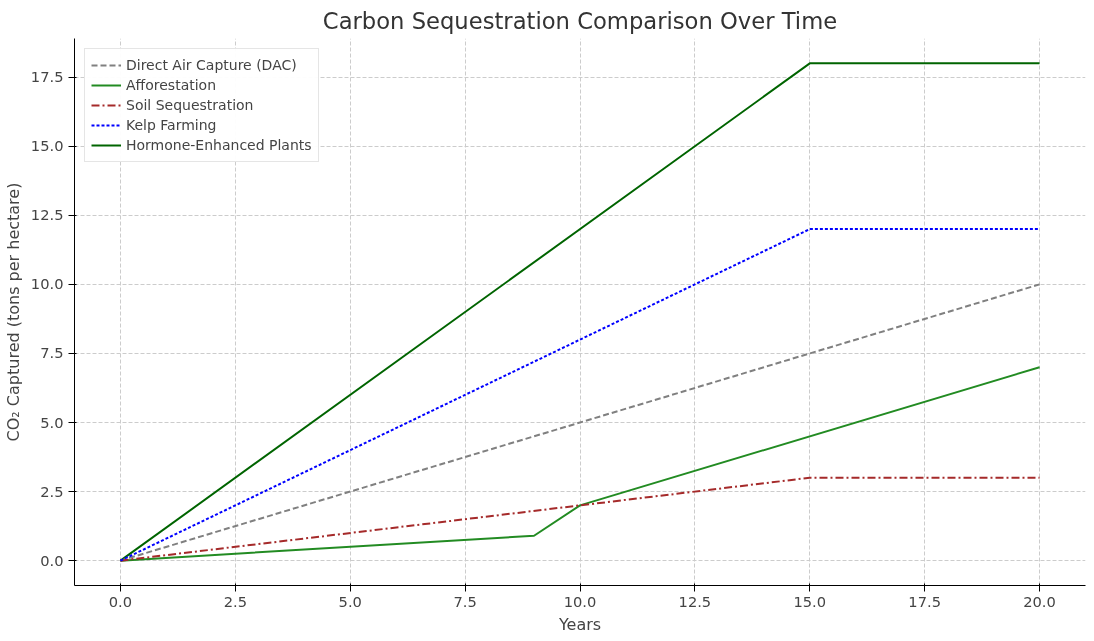 The image size is (1094, 641). What do you see at coordinates (120, 601) in the screenshot?
I see `x-tick-label: 0.0` at bounding box center [120, 601].